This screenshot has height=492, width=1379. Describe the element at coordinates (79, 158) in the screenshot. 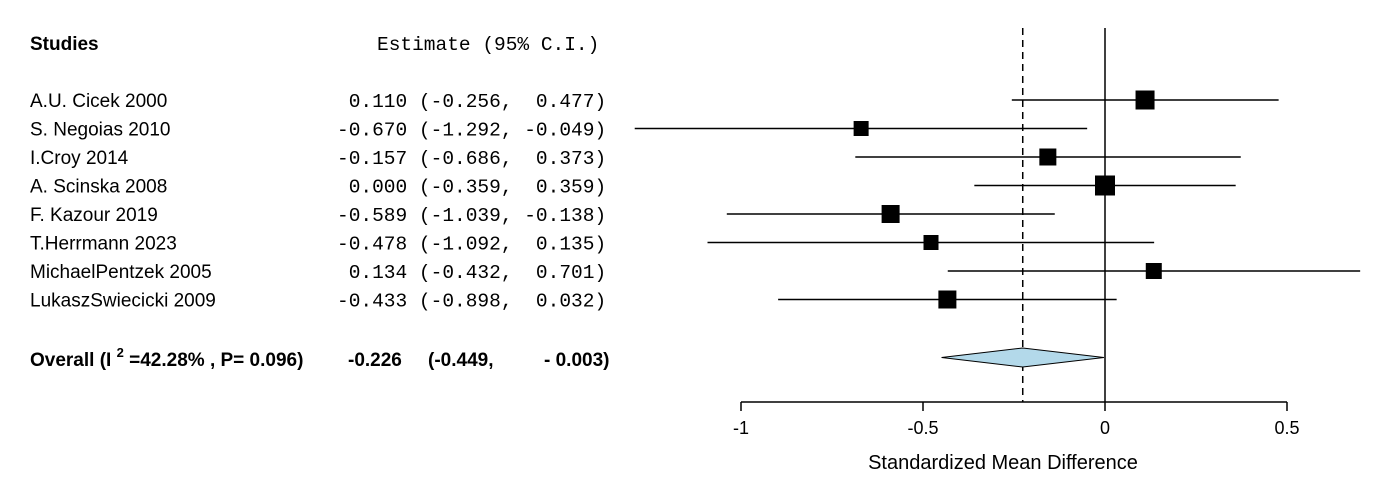

I see `study-label: I.Croy 2014` at that location.